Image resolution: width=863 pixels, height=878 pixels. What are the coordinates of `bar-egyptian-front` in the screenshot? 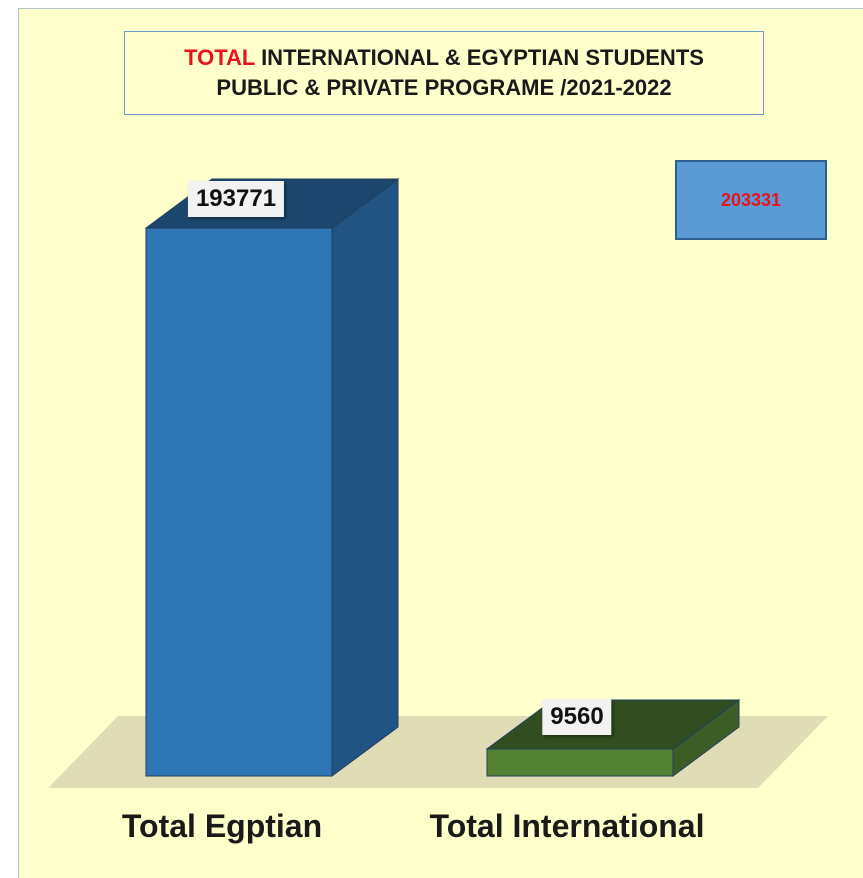 It's located at (239, 502).